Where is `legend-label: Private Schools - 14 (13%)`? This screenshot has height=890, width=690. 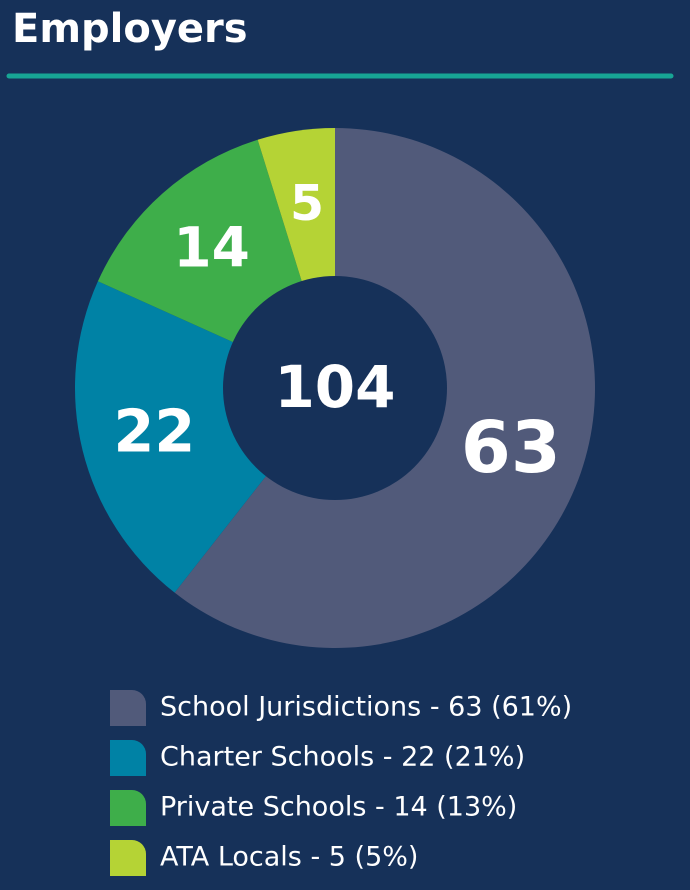
legend-label: Private Schools - 14 (13%) is located at coordinates (338, 807).